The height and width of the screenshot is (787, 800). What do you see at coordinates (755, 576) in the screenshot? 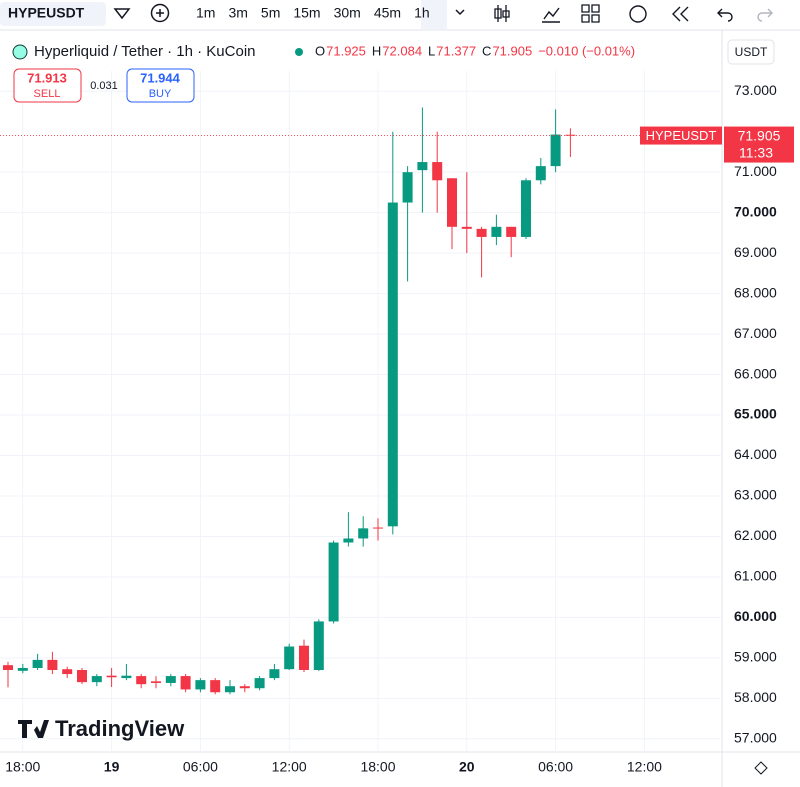
I see `y-tick-label: 61.000` at bounding box center [755, 576].